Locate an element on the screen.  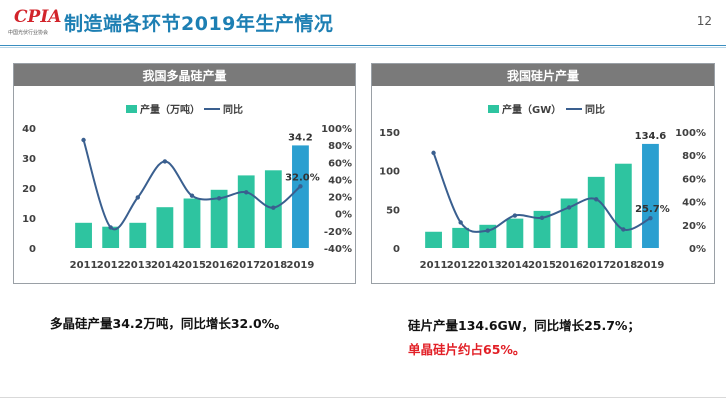
footer-divider is located at coordinates (363, 397).